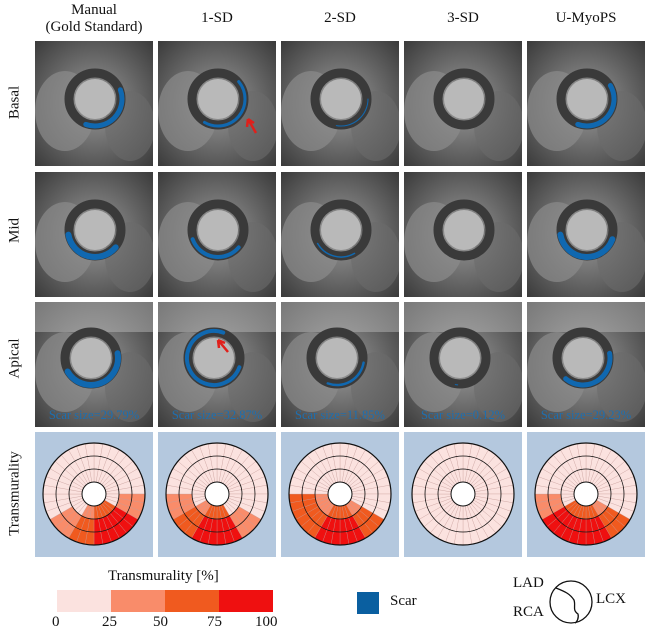 This screenshot has height=634, width=647. I want to click on panel-apical-1sd: Scar size=32.87%, so click(217, 364).